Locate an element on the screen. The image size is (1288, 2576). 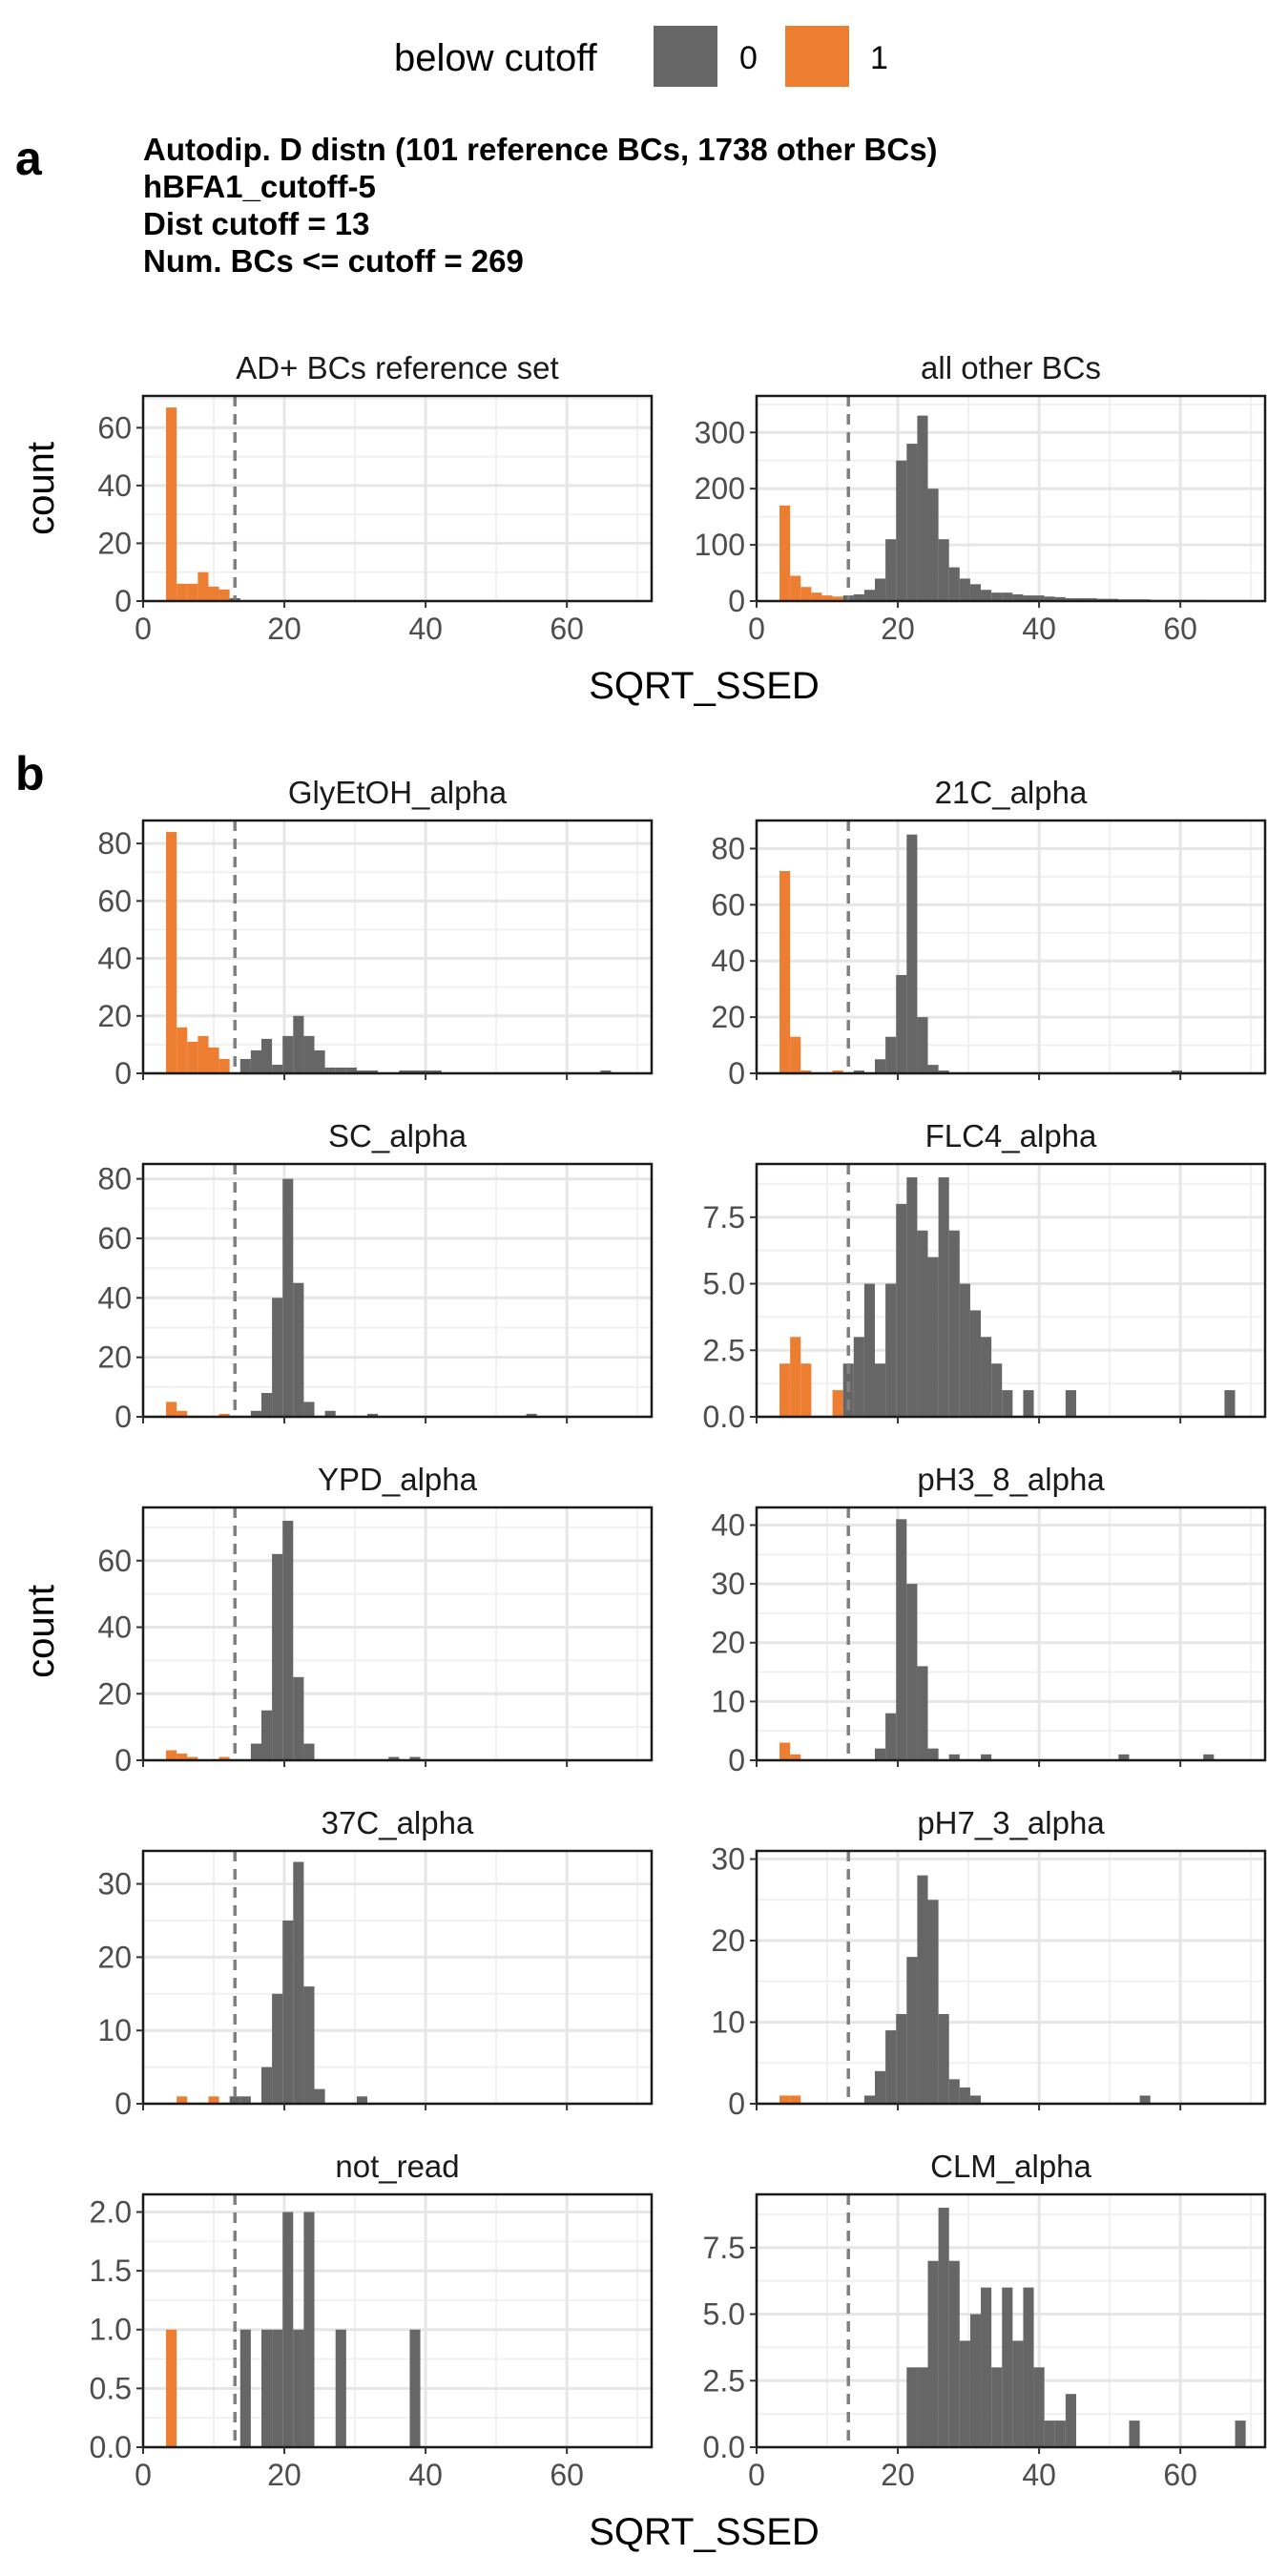
histogram-panel: YPD_alpha 0 20 40 60 is located at coordinates (375, 1619).